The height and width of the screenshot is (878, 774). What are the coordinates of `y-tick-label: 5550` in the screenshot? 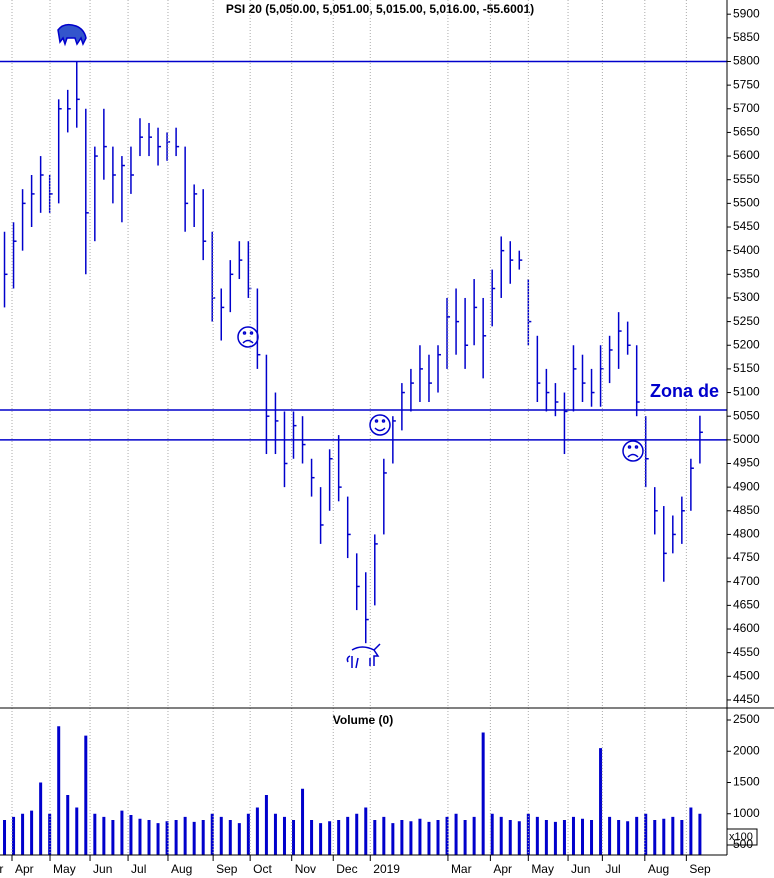 It's located at (746, 179).